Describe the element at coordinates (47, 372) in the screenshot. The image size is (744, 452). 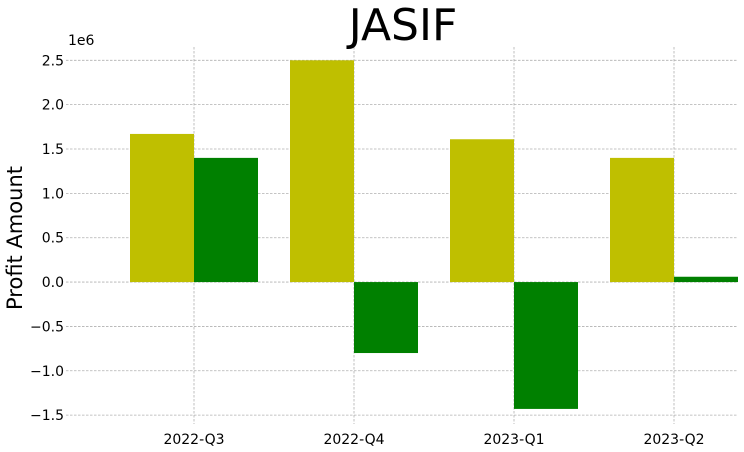
I see `y-tick-label: −1.0` at that location.